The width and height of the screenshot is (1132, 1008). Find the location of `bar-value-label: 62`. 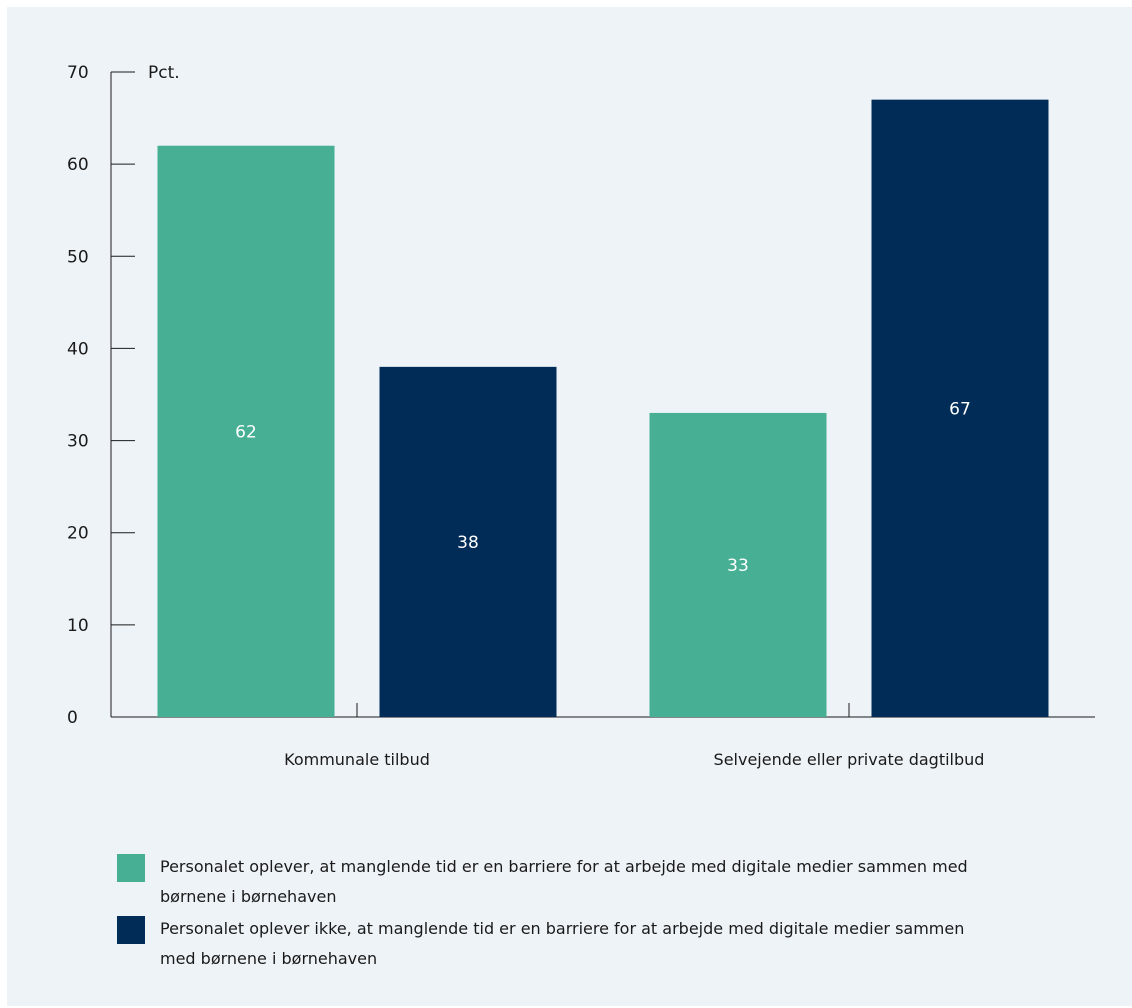

bar-value-label: 62 is located at coordinates (246, 432).